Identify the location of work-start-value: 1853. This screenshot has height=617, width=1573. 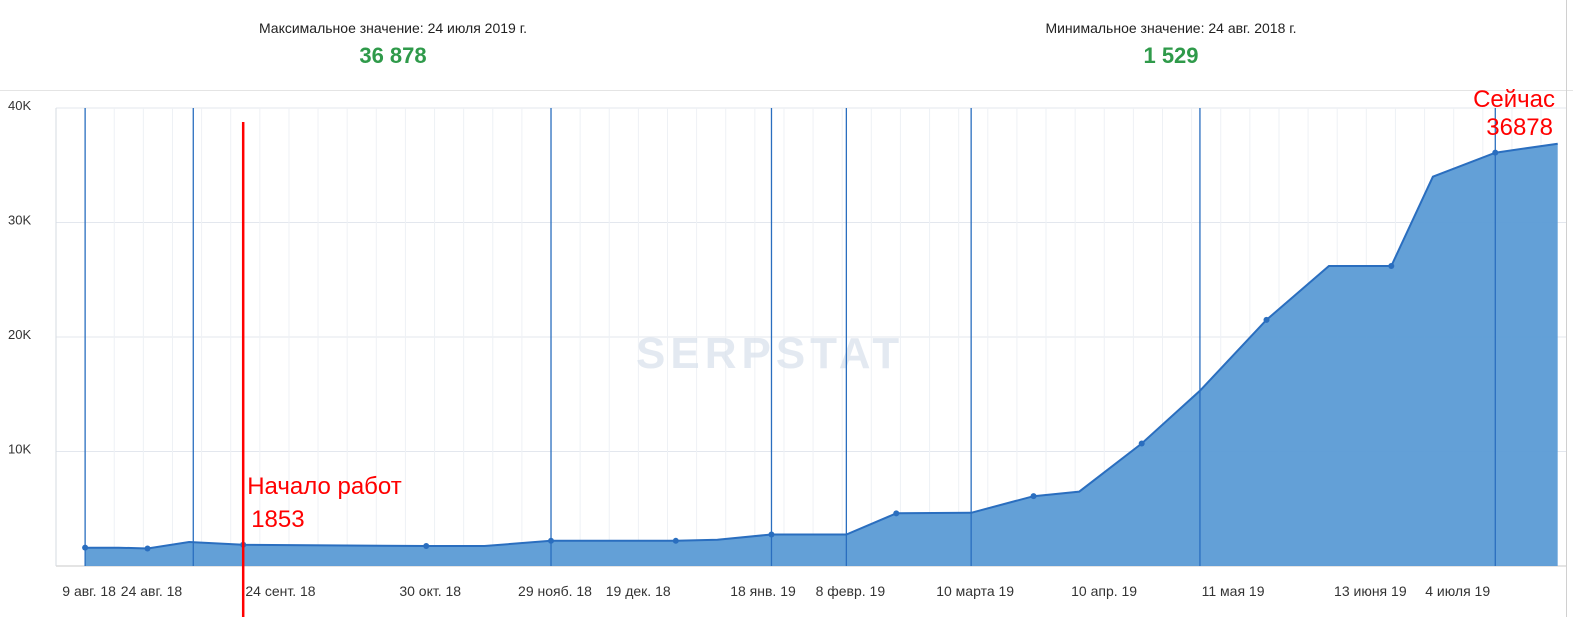
(277, 519).